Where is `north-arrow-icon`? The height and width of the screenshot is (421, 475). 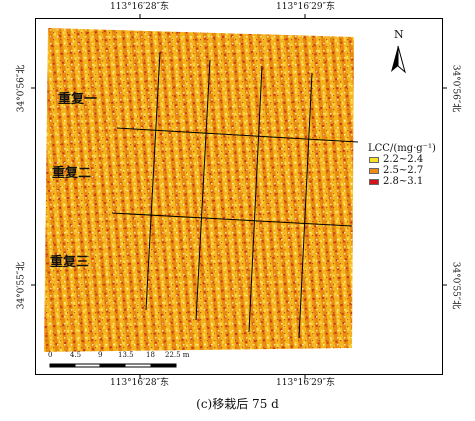
north-arrow-icon is located at coordinates (398, 59).